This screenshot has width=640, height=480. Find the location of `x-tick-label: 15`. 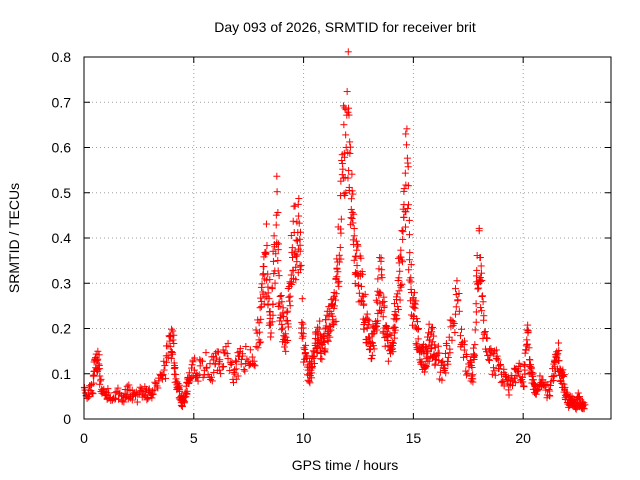

x-tick-label: 15 is located at coordinates (414, 438).